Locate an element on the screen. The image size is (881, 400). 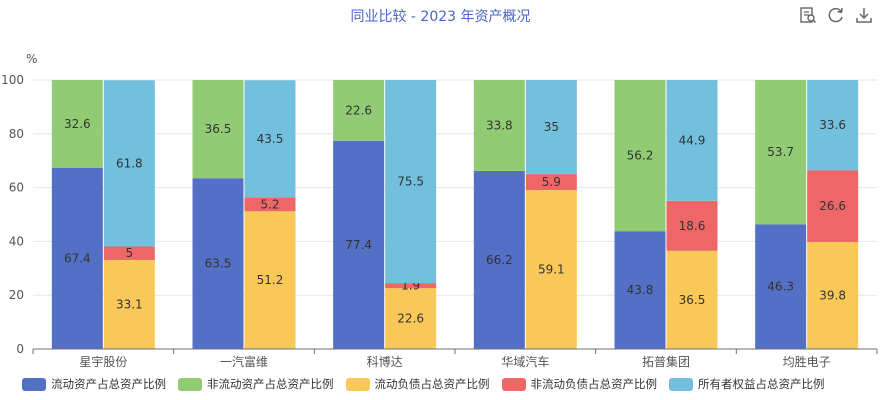
bar-value-label: 44.9 is located at coordinates (692, 140).